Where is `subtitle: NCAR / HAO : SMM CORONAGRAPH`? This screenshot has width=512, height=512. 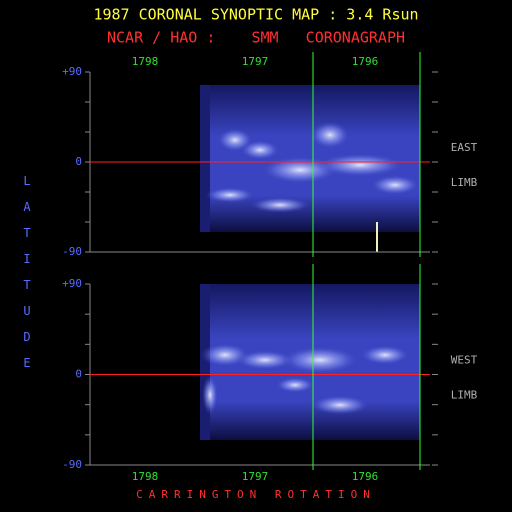
subtitle: NCAR / HAO : SMM CORONAGRAPH is located at coordinates (256, 38).